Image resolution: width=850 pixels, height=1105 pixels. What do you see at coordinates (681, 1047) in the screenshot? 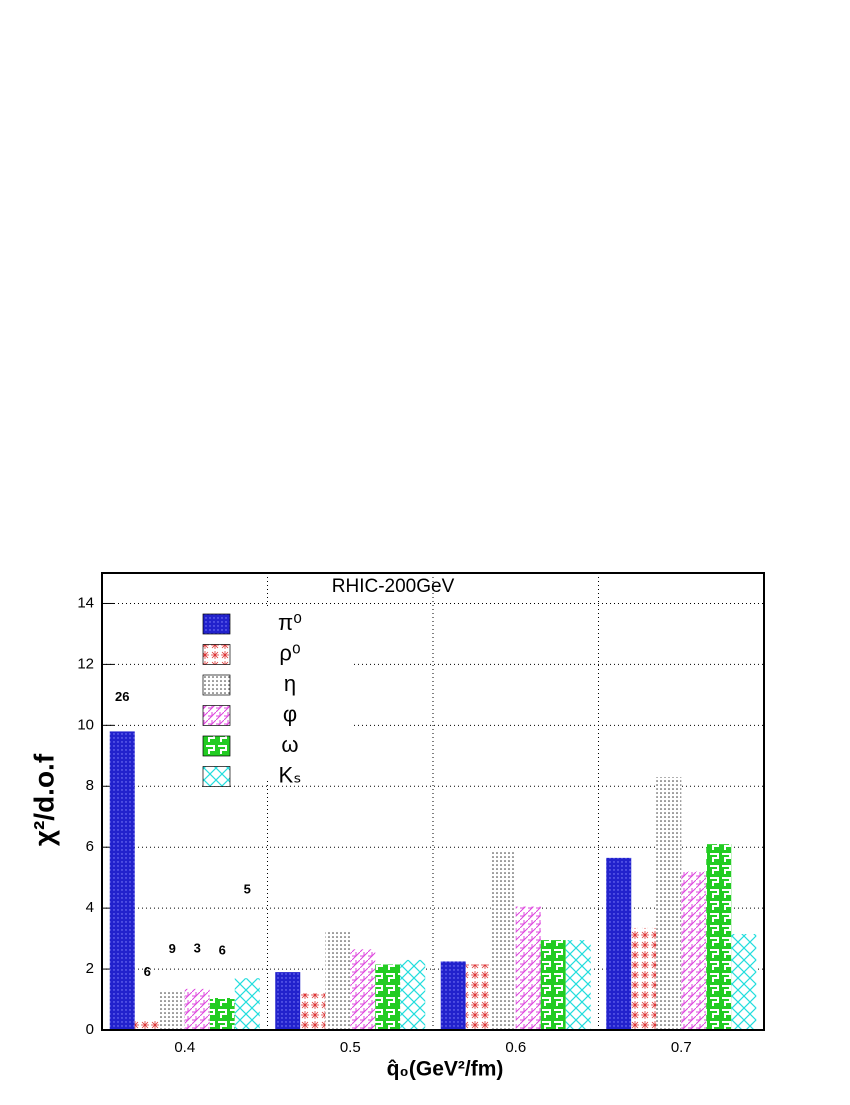
I see `x-tick-label: 0.7` at bounding box center [681, 1047].